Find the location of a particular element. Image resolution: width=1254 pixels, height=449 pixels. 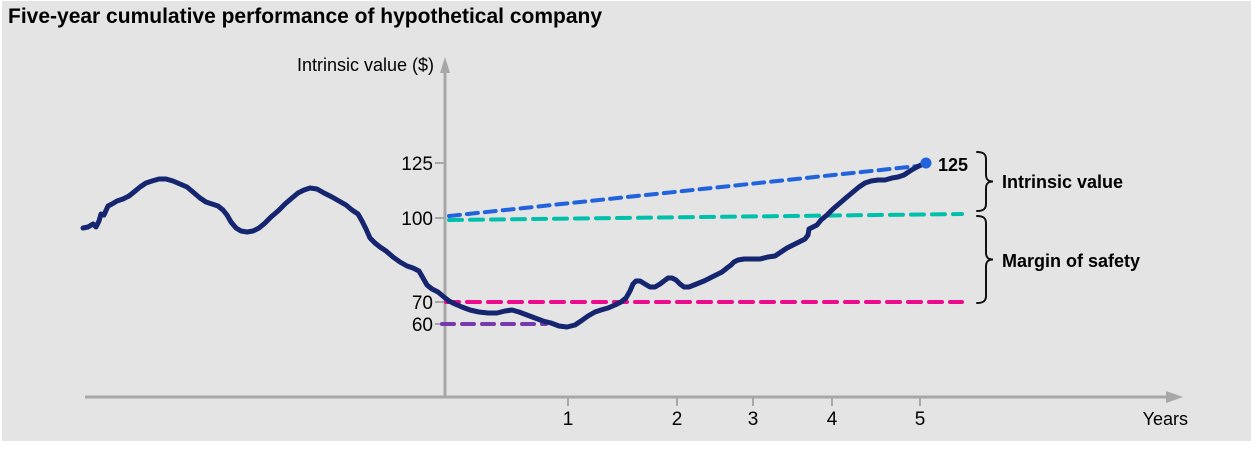

x-tick-label: 5 is located at coordinates (920, 419).